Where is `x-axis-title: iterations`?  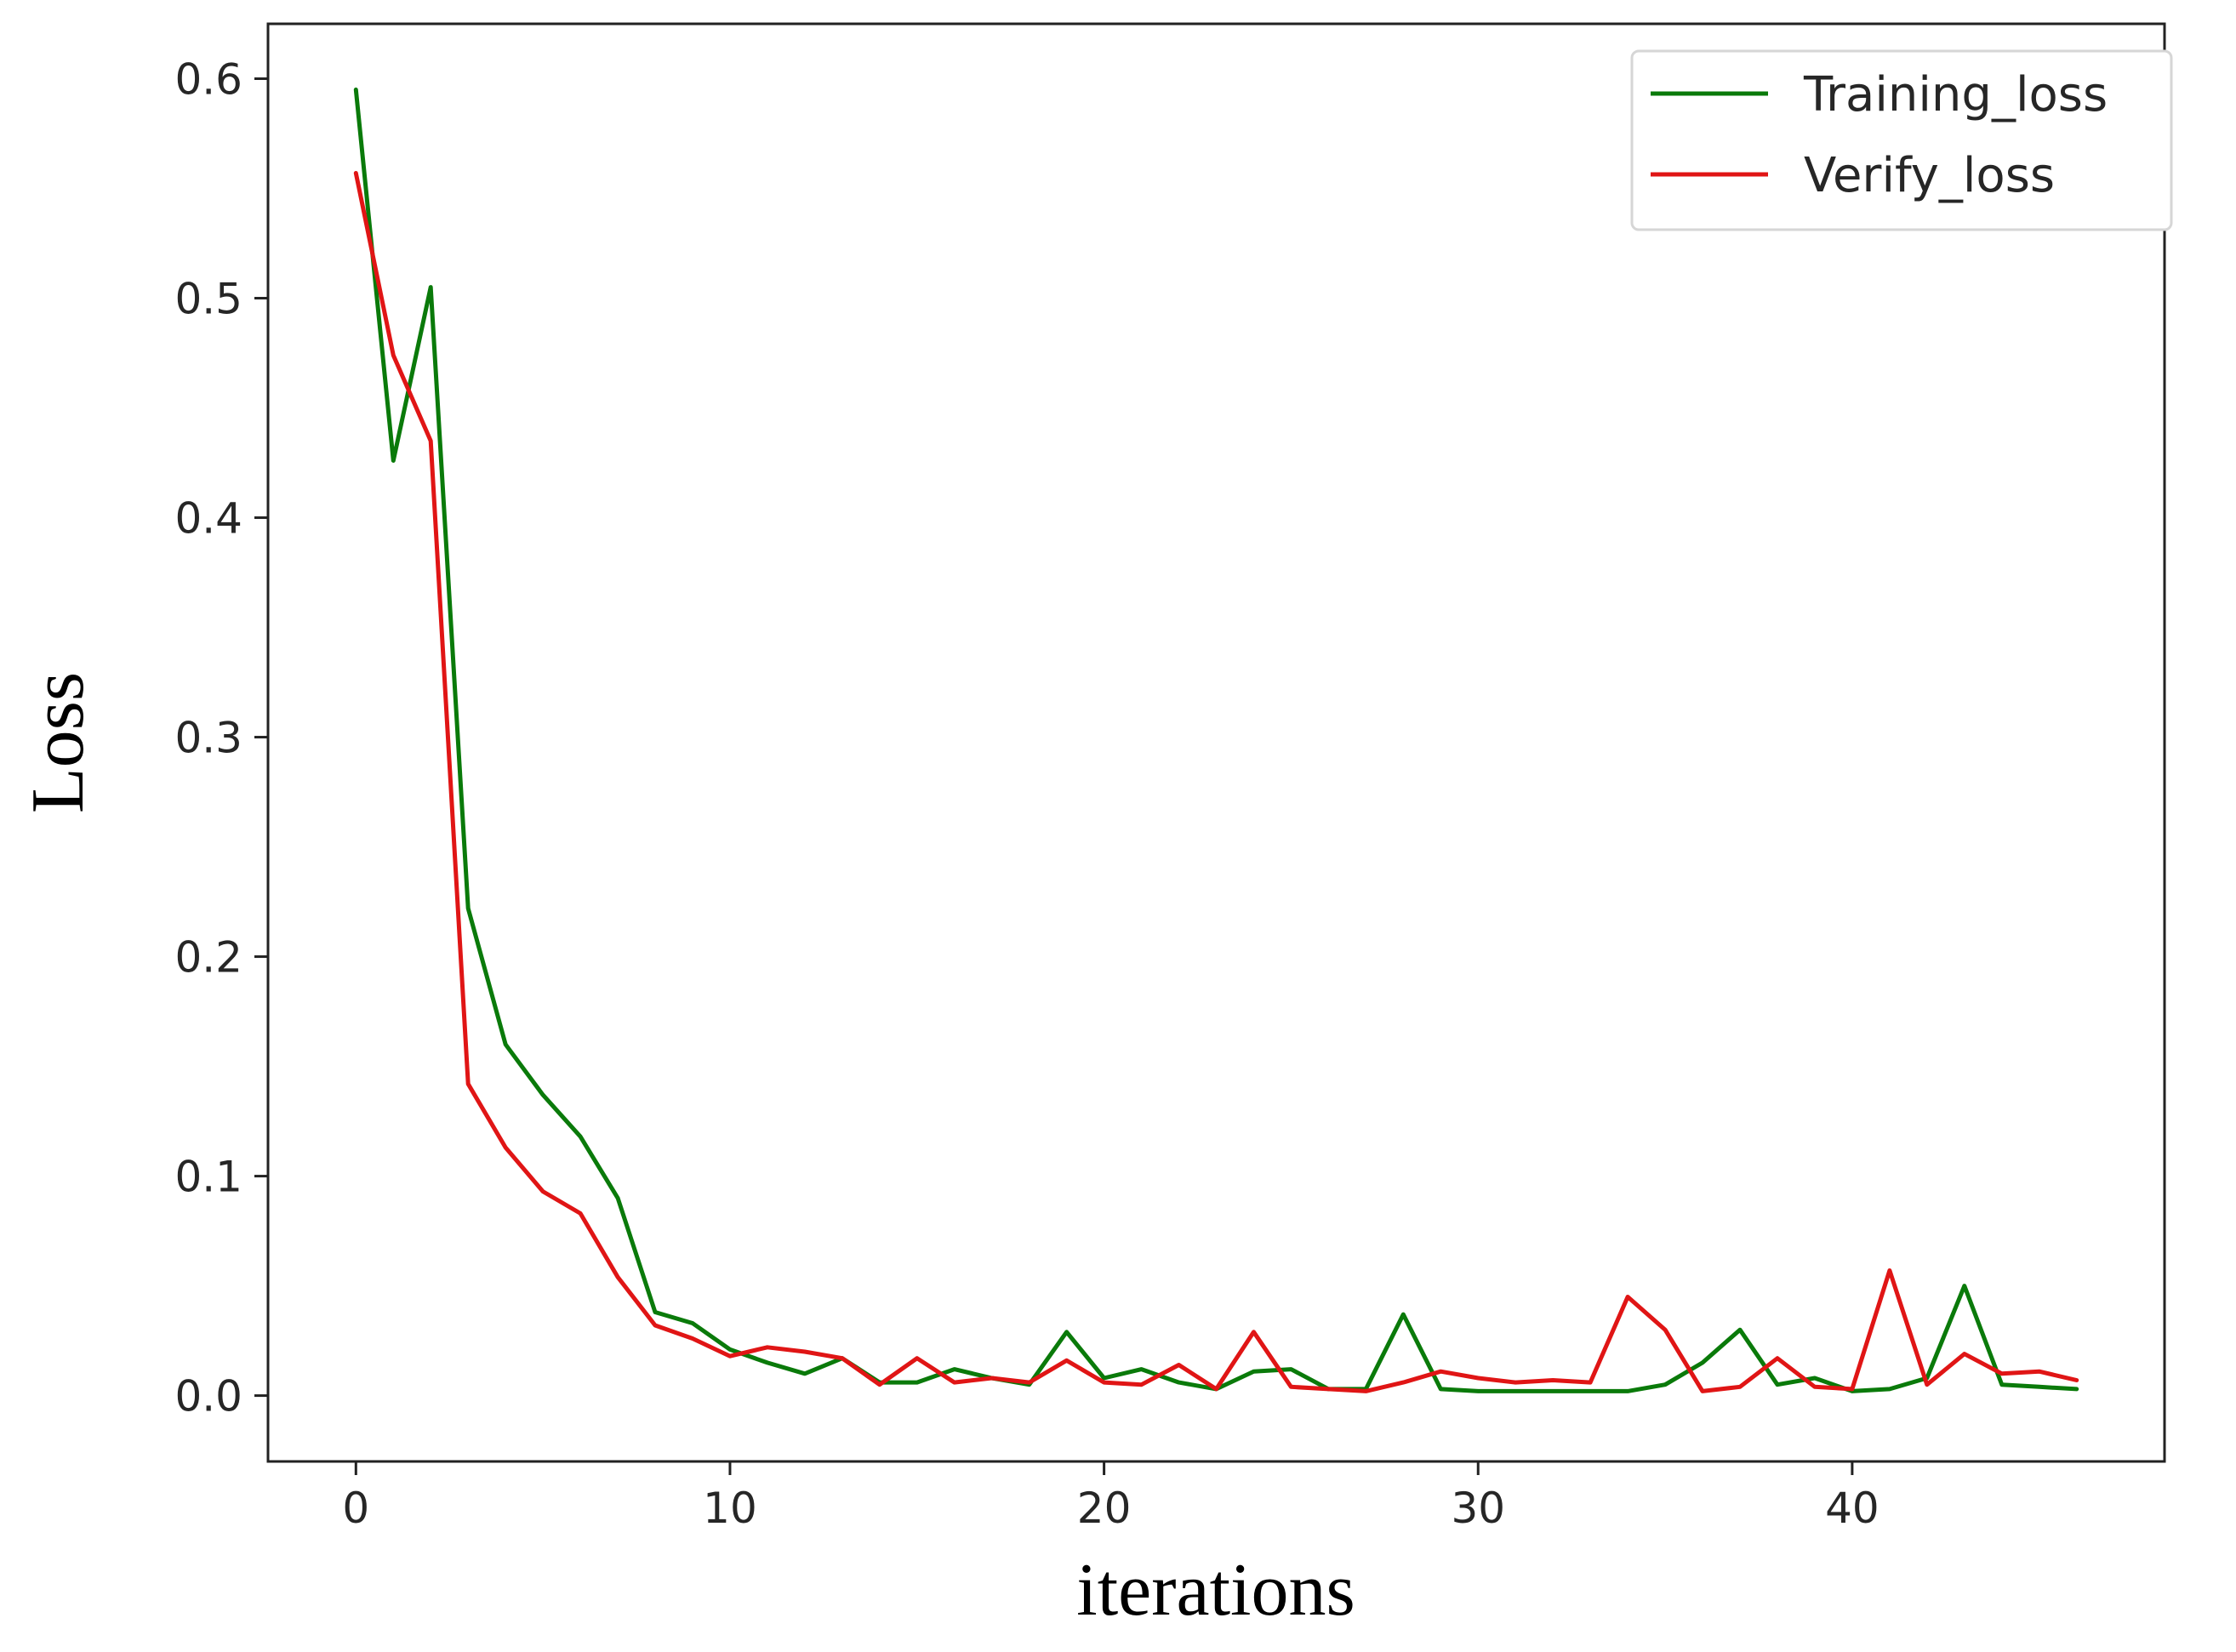
x-axis-title: iterations is located at coordinates (1215, 1590).